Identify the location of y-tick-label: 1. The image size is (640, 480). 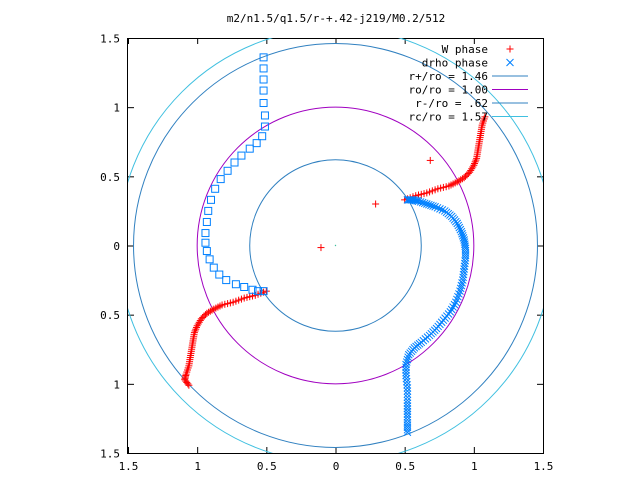
(116, 384).